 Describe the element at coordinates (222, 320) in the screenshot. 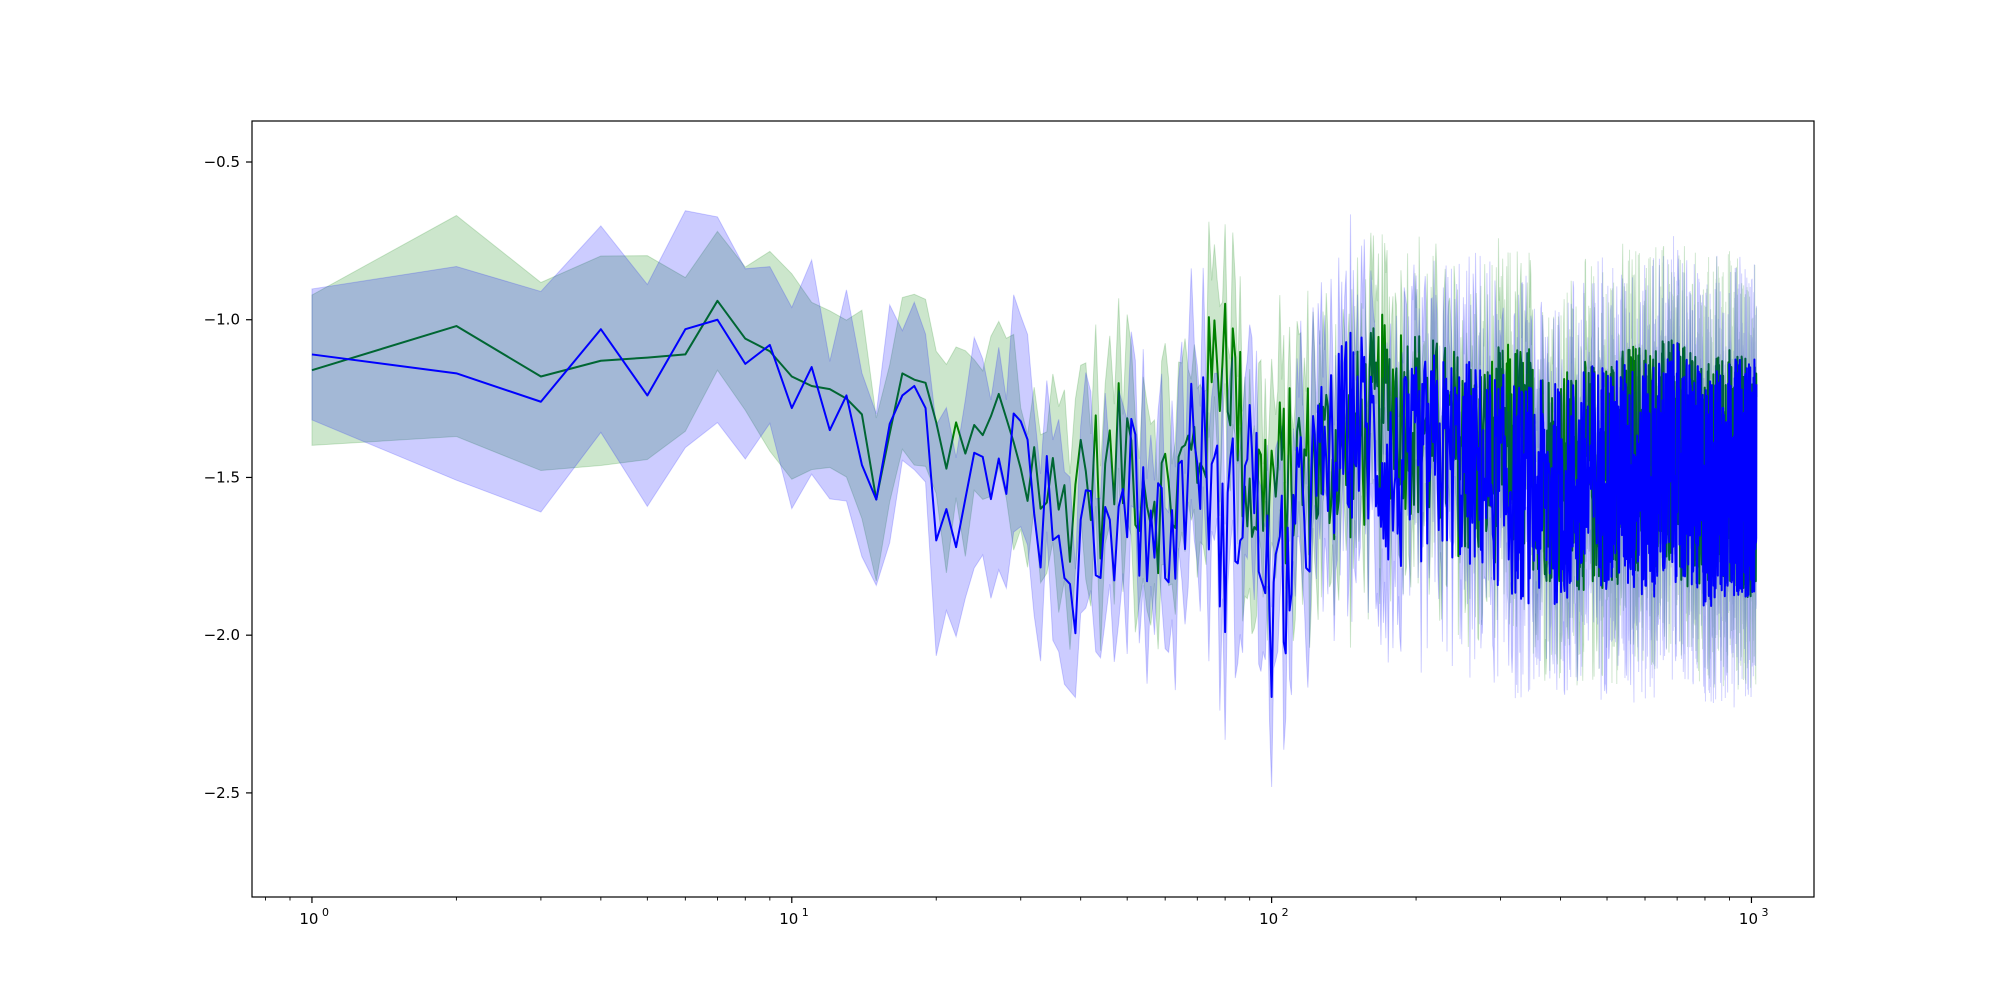

I see `y-tick-label: −1.0` at that location.